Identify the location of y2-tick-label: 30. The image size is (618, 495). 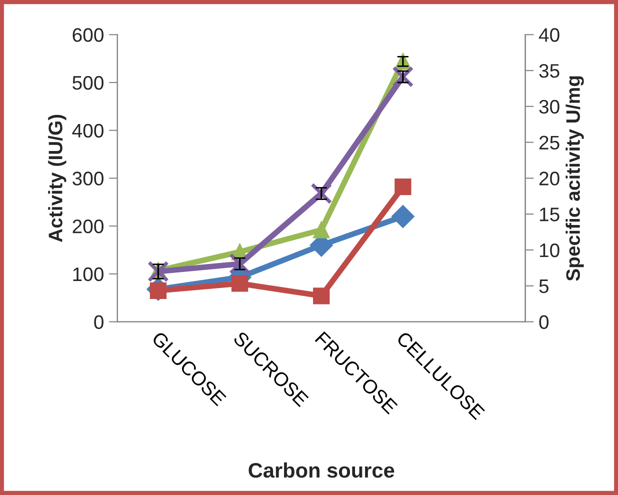
(549, 107).